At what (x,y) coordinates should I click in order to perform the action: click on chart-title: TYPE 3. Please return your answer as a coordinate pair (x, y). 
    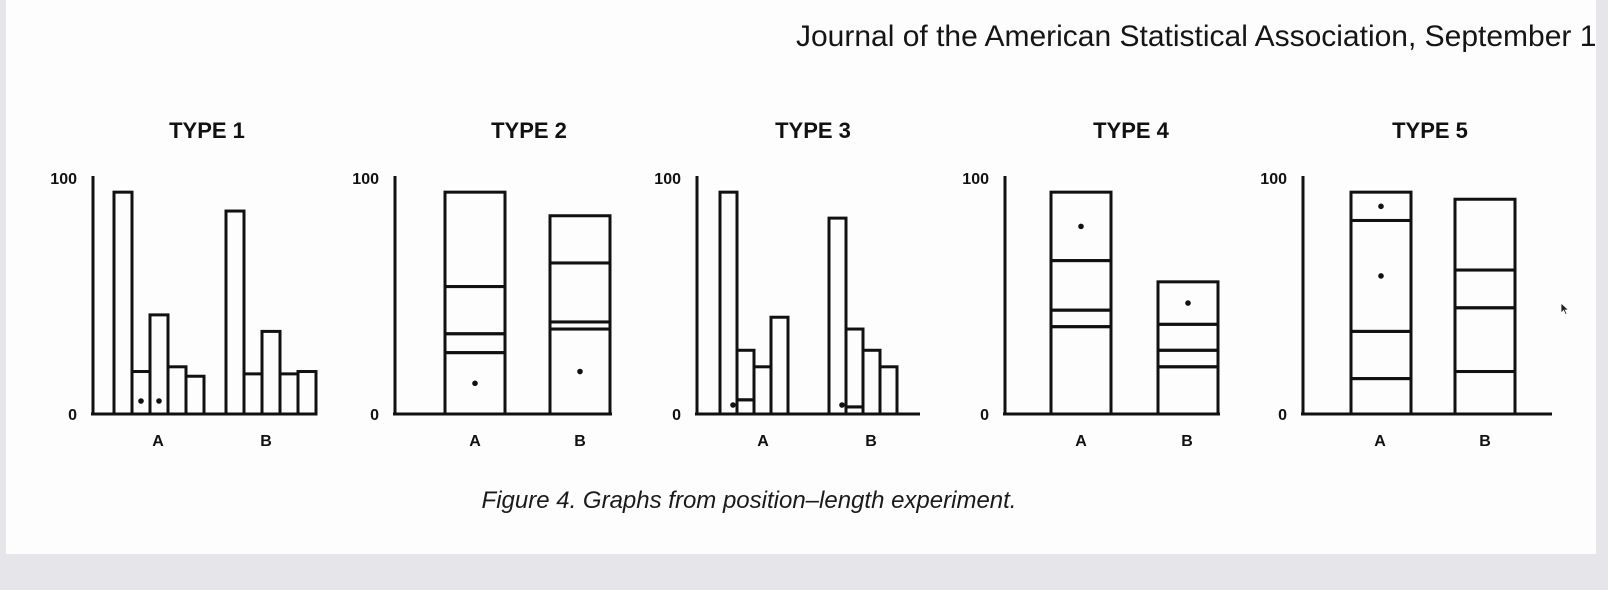
    Looking at the image, I should click on (813, 130).